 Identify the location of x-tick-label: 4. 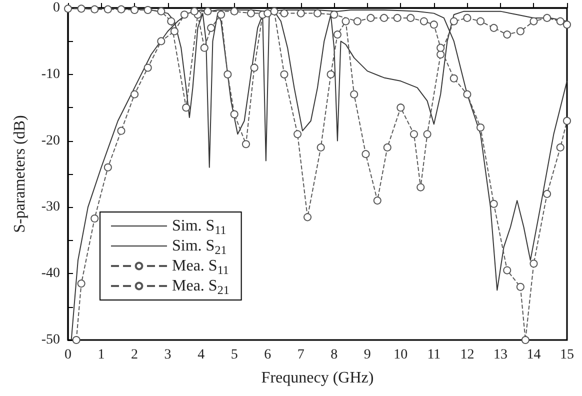
(201, 355).